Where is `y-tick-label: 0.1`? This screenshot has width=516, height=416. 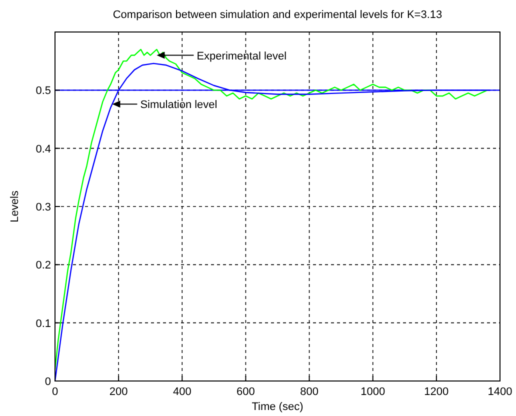
y-tick-label: 0.1 is located at coordinates (43, 324).